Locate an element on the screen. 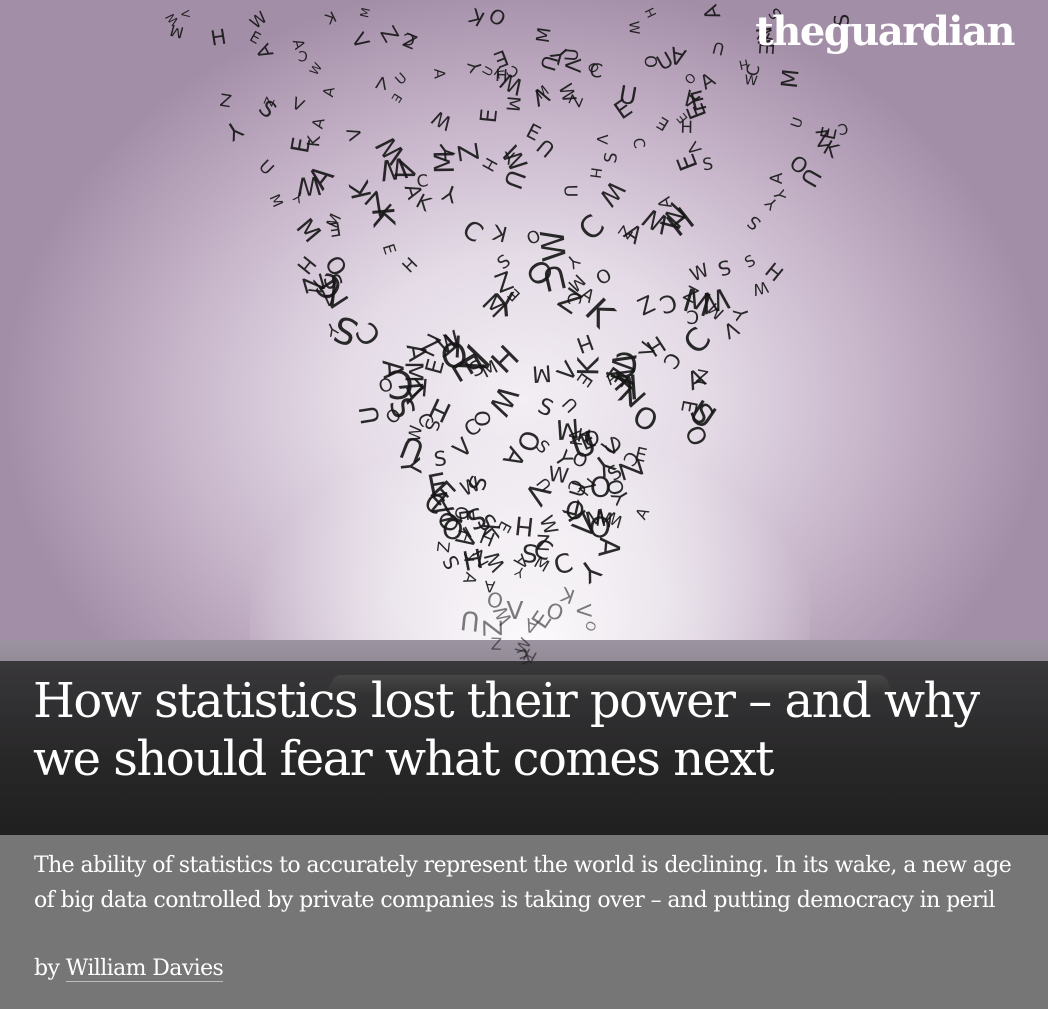 This screenshot has height=1009, width=1048. byline: by William Davies is located at coordinates (129, 968).